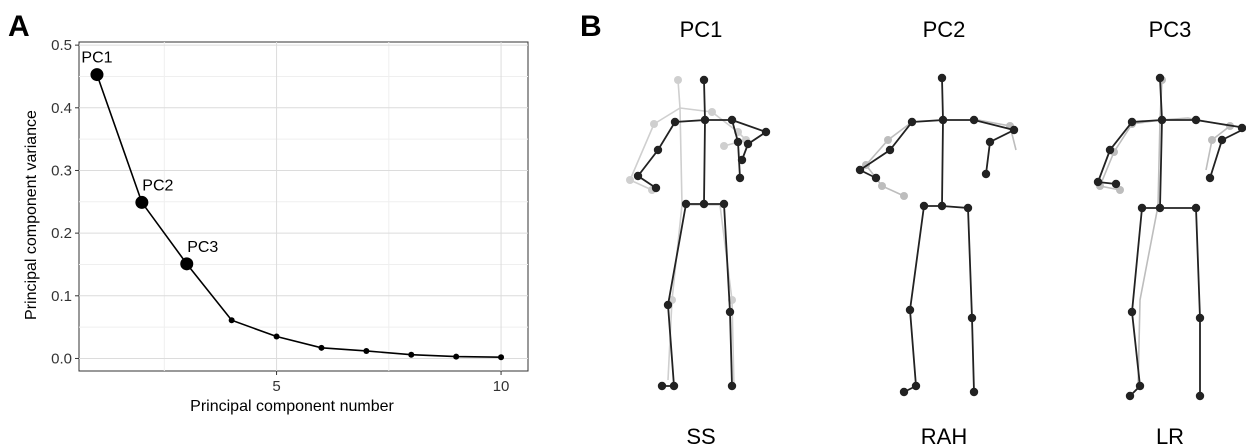 This screenshot has width=1246, height=448. I want to click on pose-pc2-title: PC2, so click(944, 29).